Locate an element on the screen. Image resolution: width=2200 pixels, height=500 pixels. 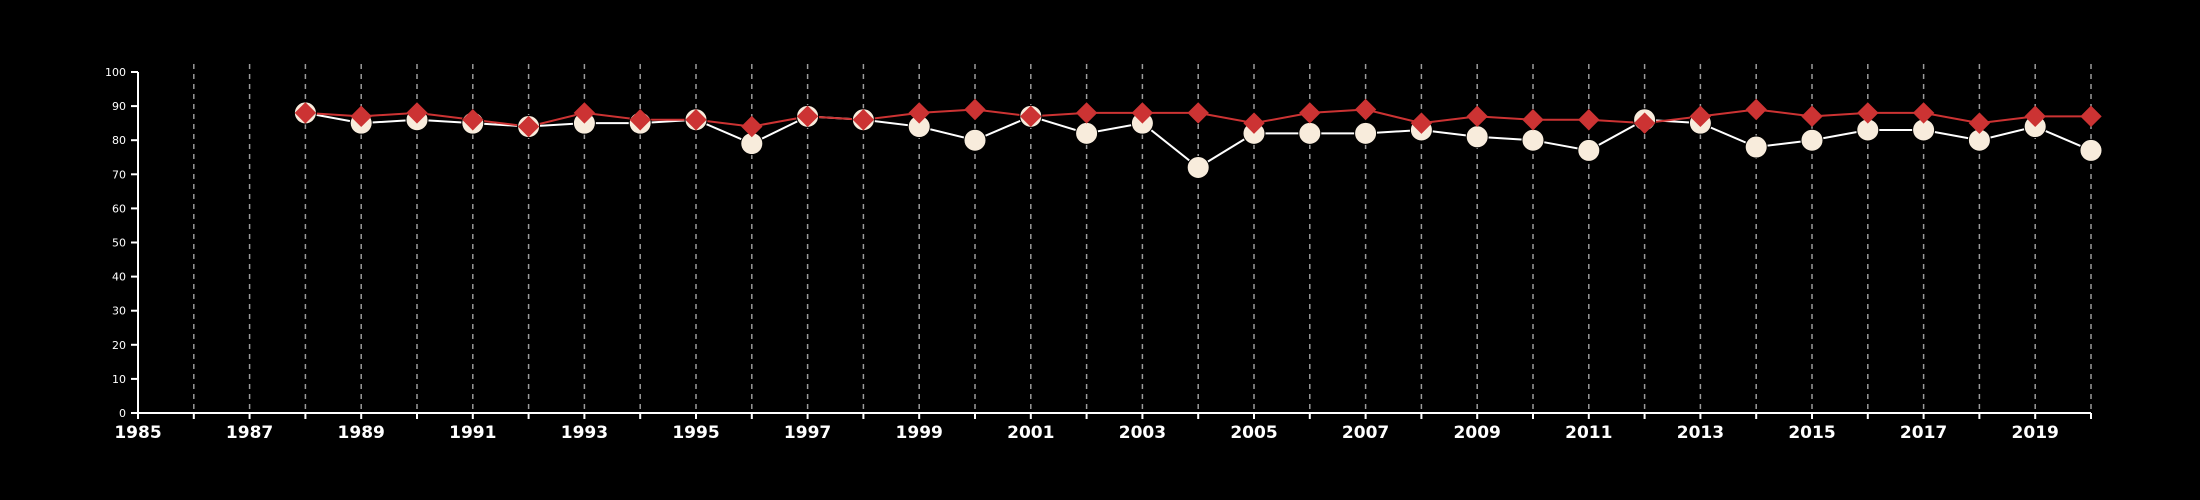
series-b-point-1996 is located at coordinates (752, 126).